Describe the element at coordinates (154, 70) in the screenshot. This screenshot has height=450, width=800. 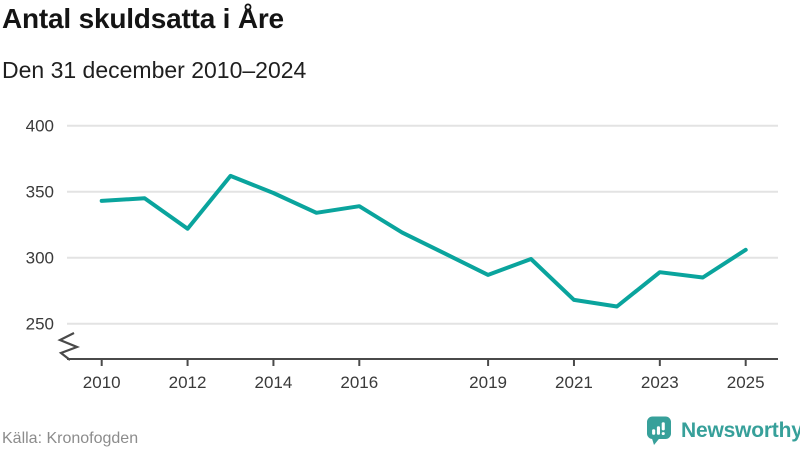
I see `chart-subtitle: Den 31 december 2010–2024` at that location.